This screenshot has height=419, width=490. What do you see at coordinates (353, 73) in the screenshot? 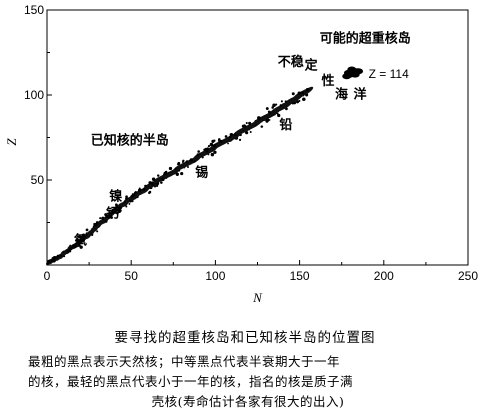
I see `superheavy-island` at bounding box center [353, 73].